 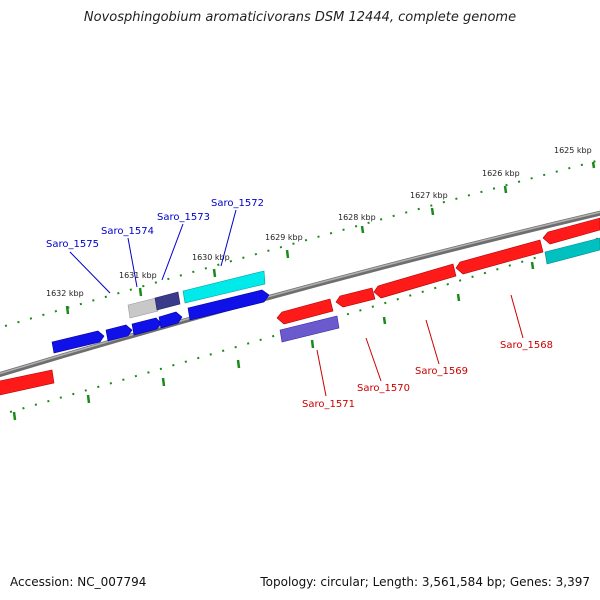 What do you see at coordinates (127, 231) in the screenshot?
I see `gene-label: Saro_1574` at bounding box center [127, 231].